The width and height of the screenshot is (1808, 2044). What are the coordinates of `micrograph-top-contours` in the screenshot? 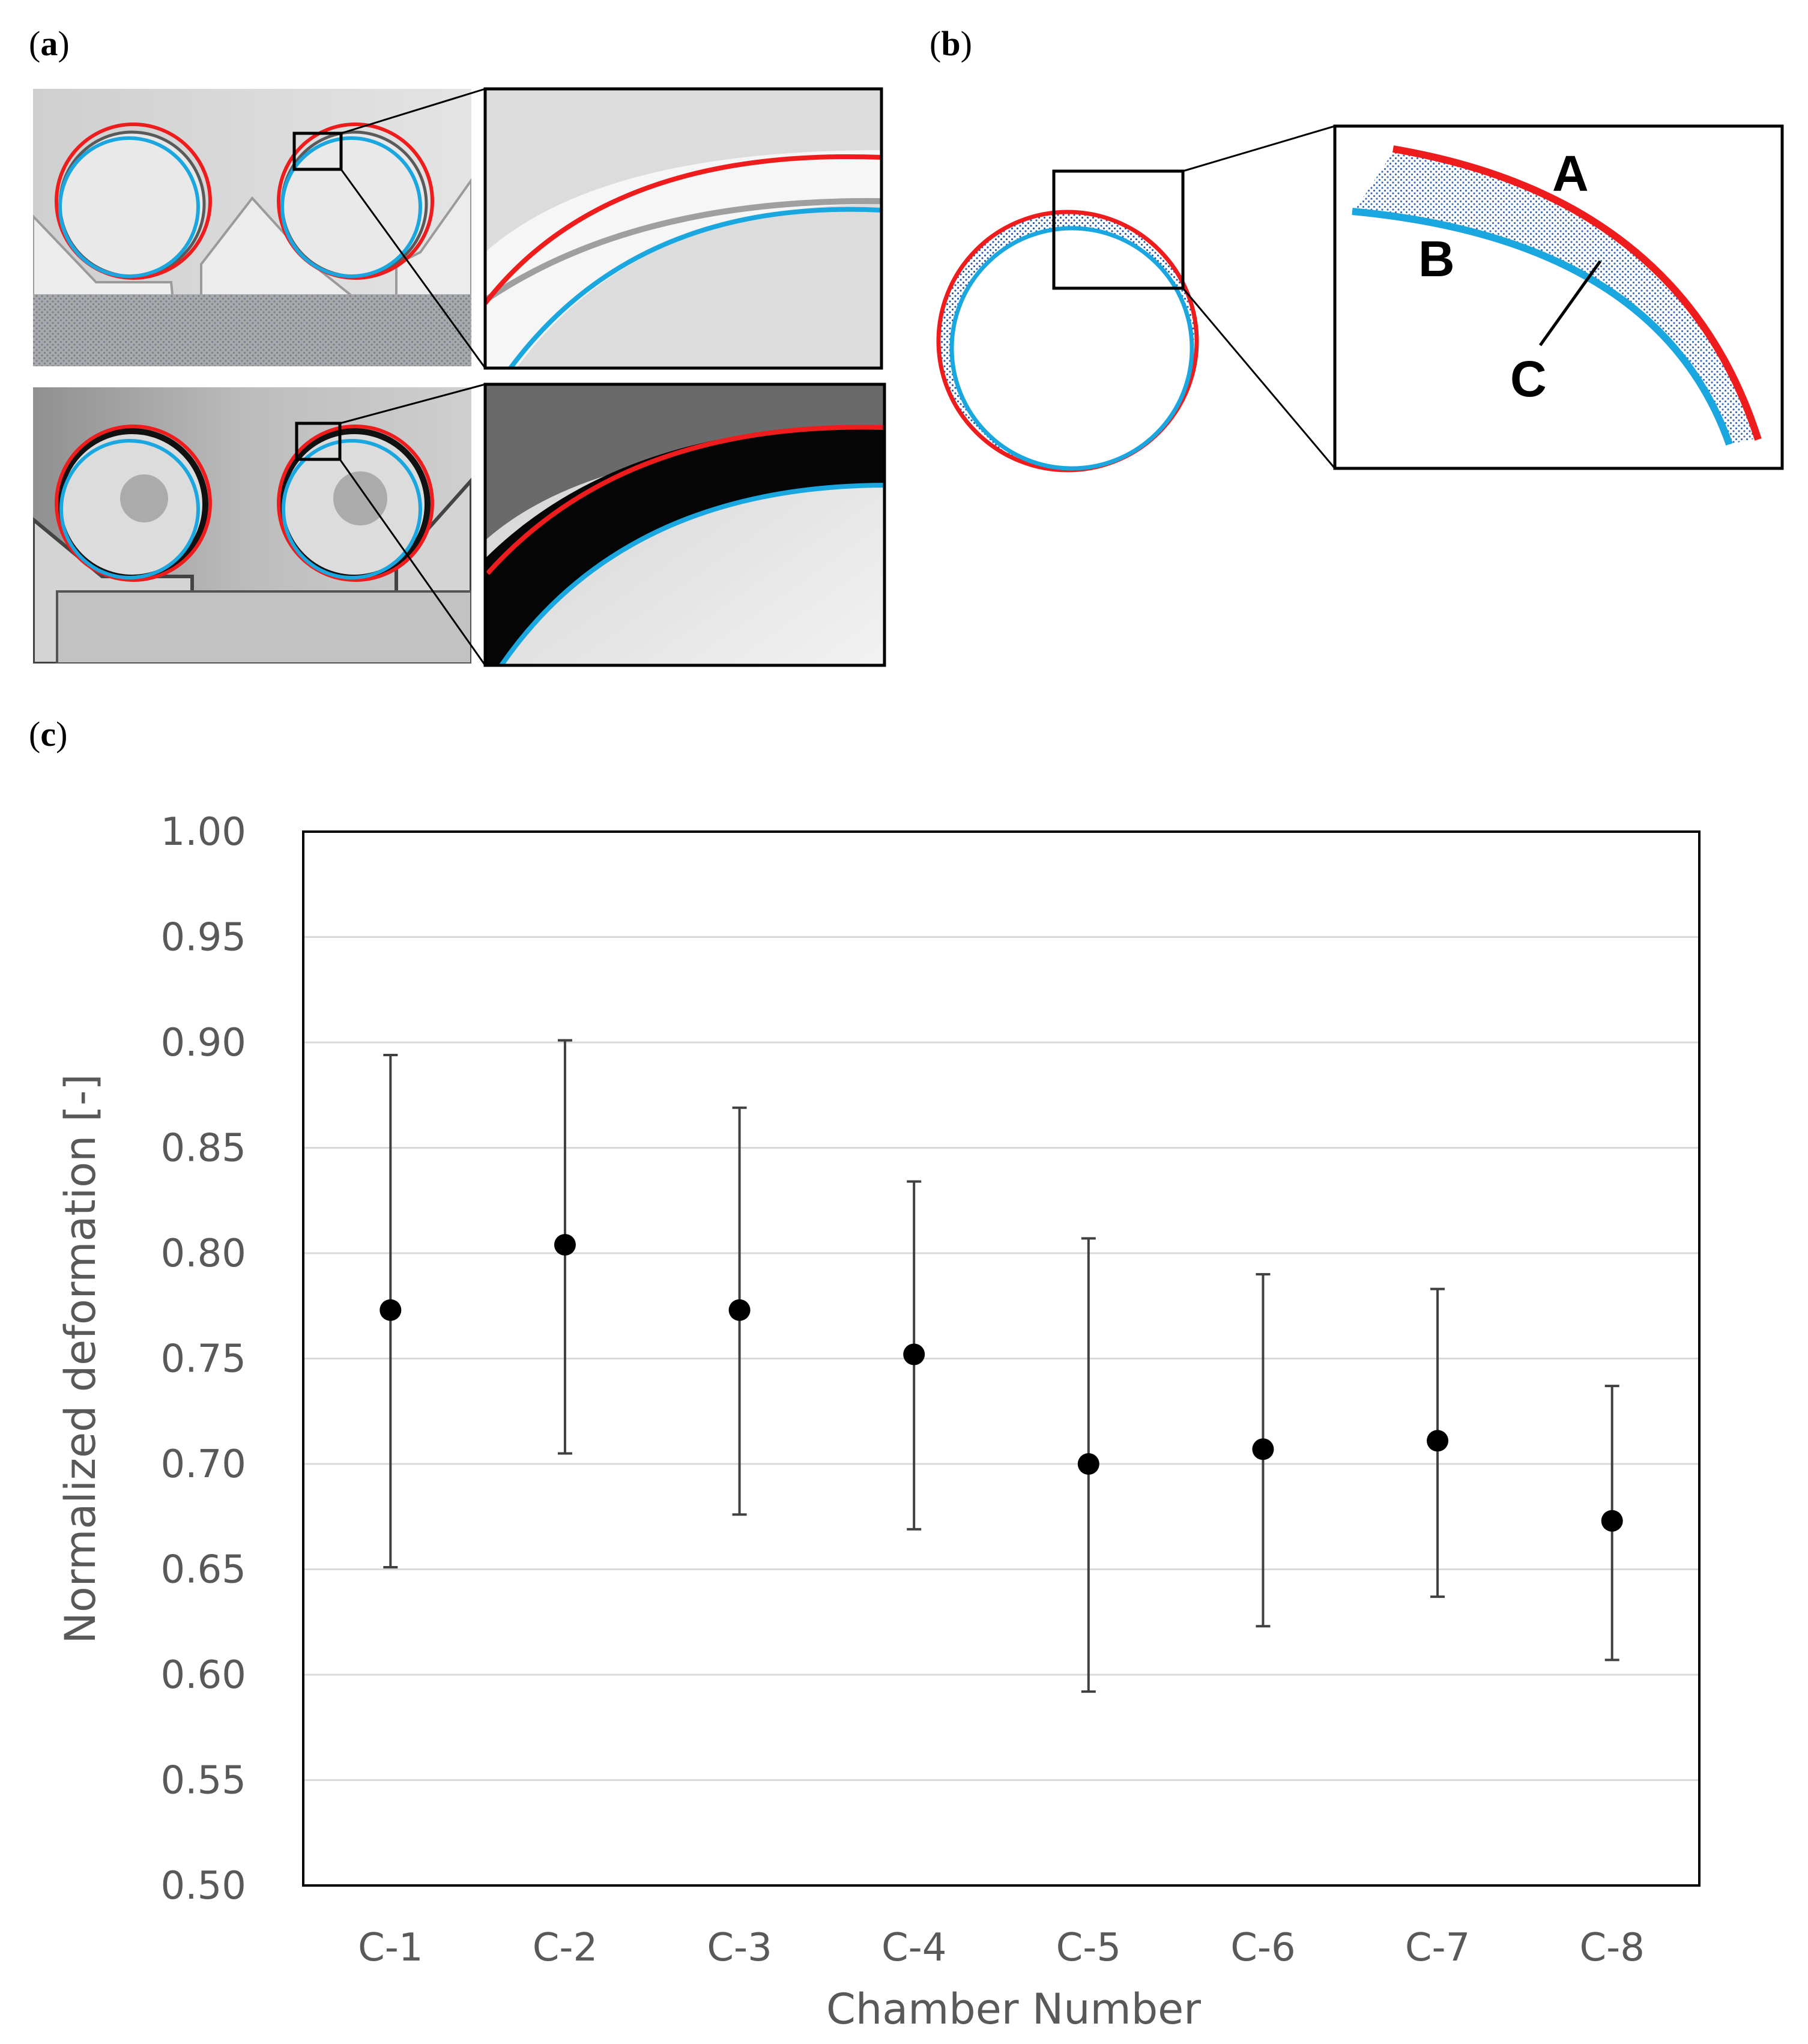 It's located at (270, 228).